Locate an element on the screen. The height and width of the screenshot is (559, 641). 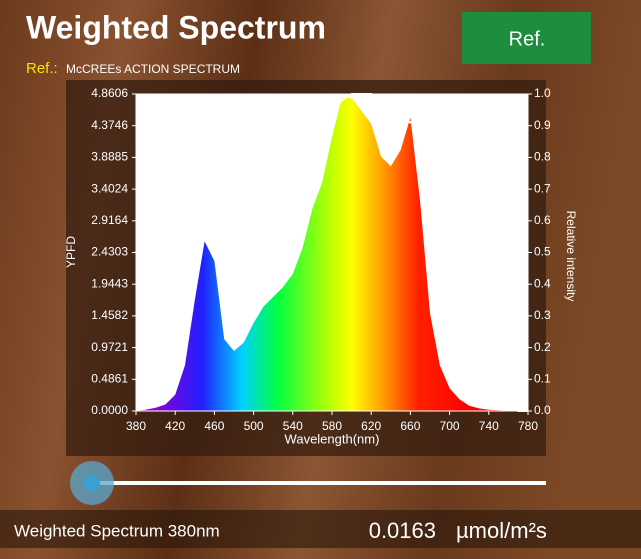
ref-label: Ref.: is located at coordinates (42, 68).